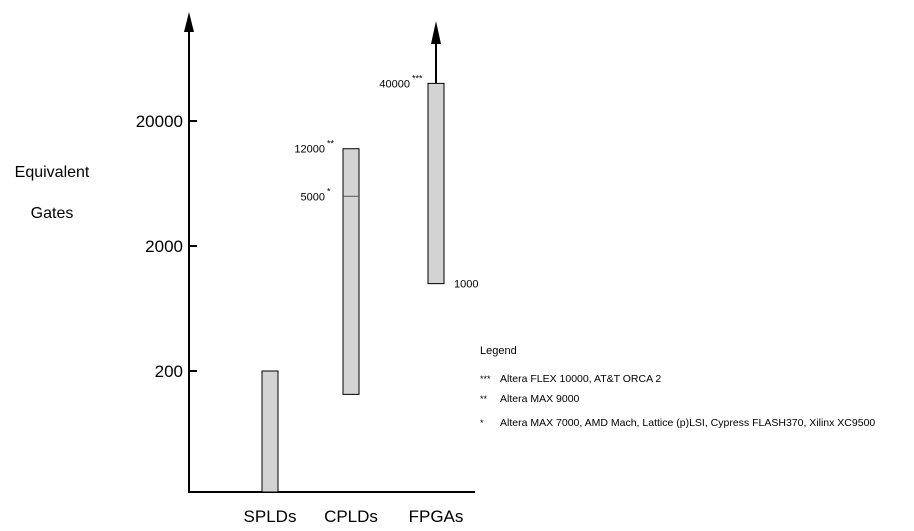 Image resolution: width=914 pixels, height=531 pixels. What do you see at coordinates (169, 371) in the screenshot?
I see `y-tick-label: 200` at bounding box center [169, 371].